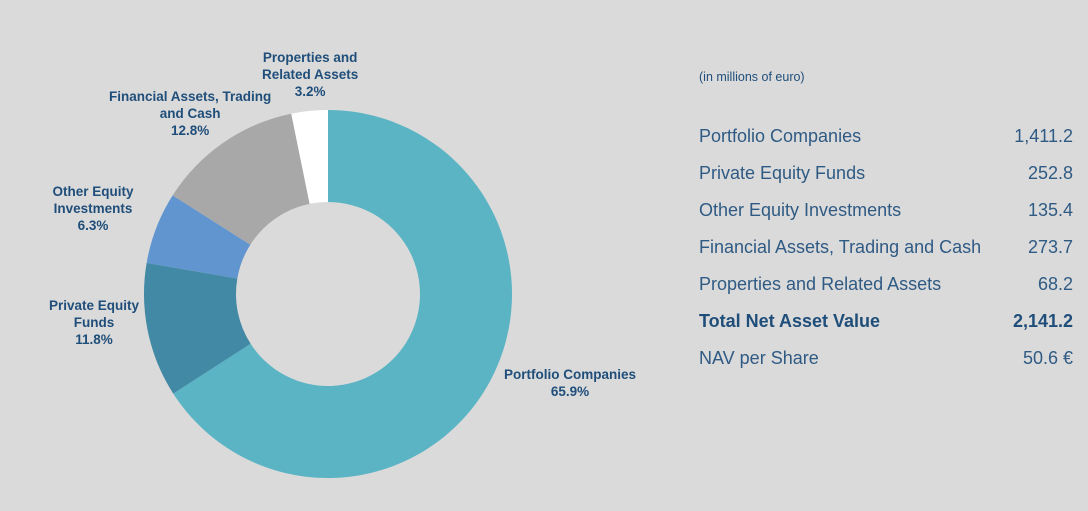 The image size is (1088, 511). I want to click on row-label: Private Equity Funds, so click(782, 173).